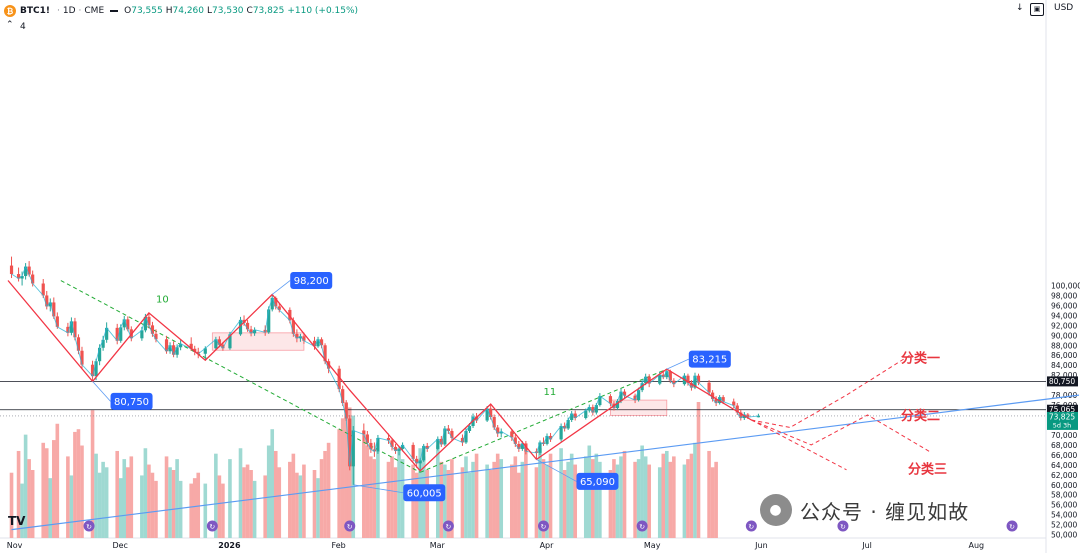  What do you see at coordinates (1062, 420) in the screenshot?
I see `price-tag` at bounding box center [1062, 420].